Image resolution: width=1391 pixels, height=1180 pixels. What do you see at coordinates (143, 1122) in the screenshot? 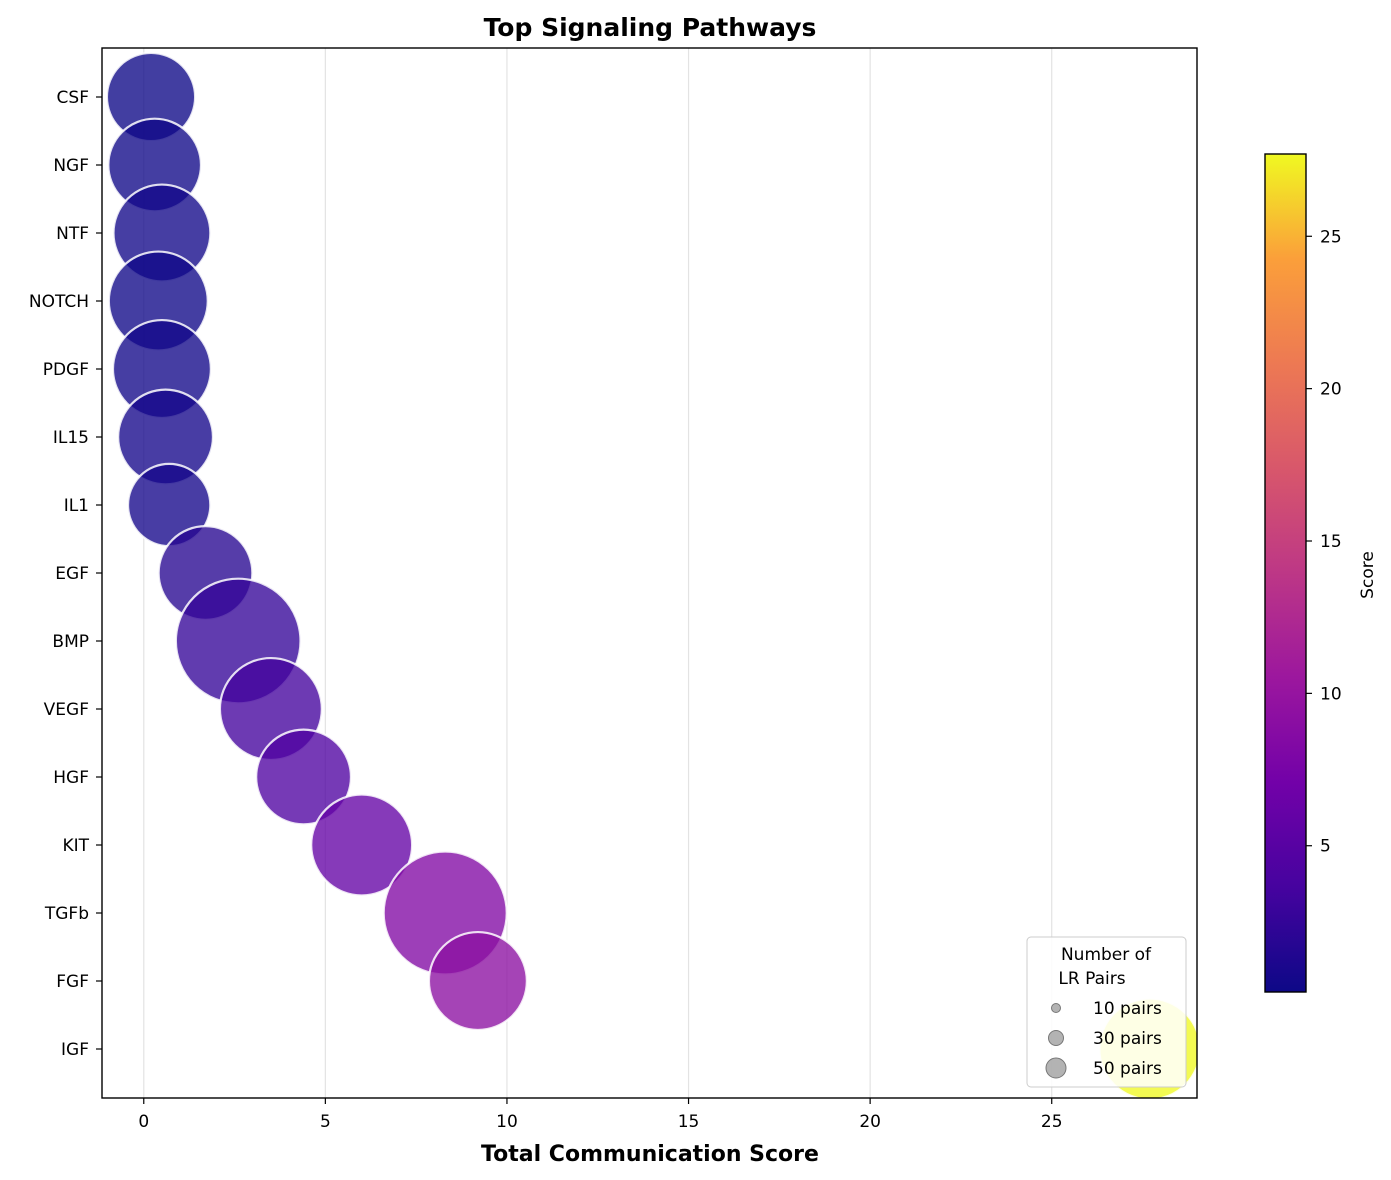
I see `x-tick-label: 0` at bounding box center [143, 1122].